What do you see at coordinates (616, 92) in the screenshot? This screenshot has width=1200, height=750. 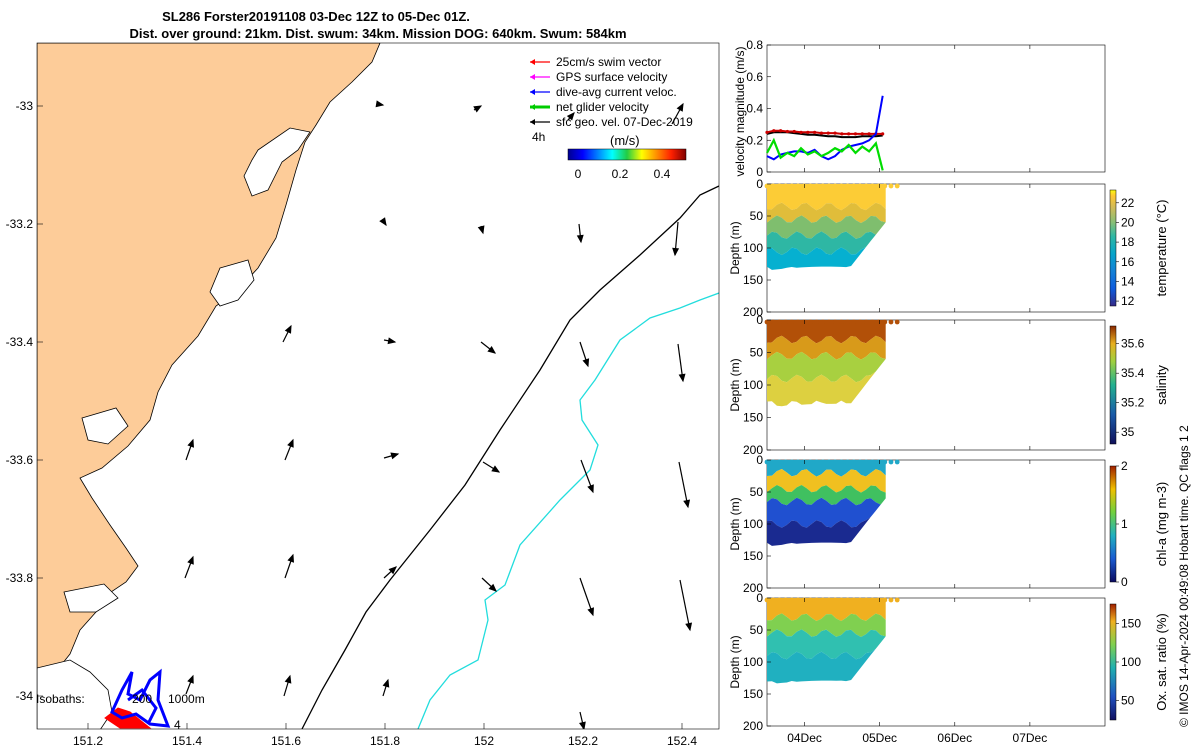 I see `legend-label: dive-avg current veloc.` at bounding box center [616, 92].